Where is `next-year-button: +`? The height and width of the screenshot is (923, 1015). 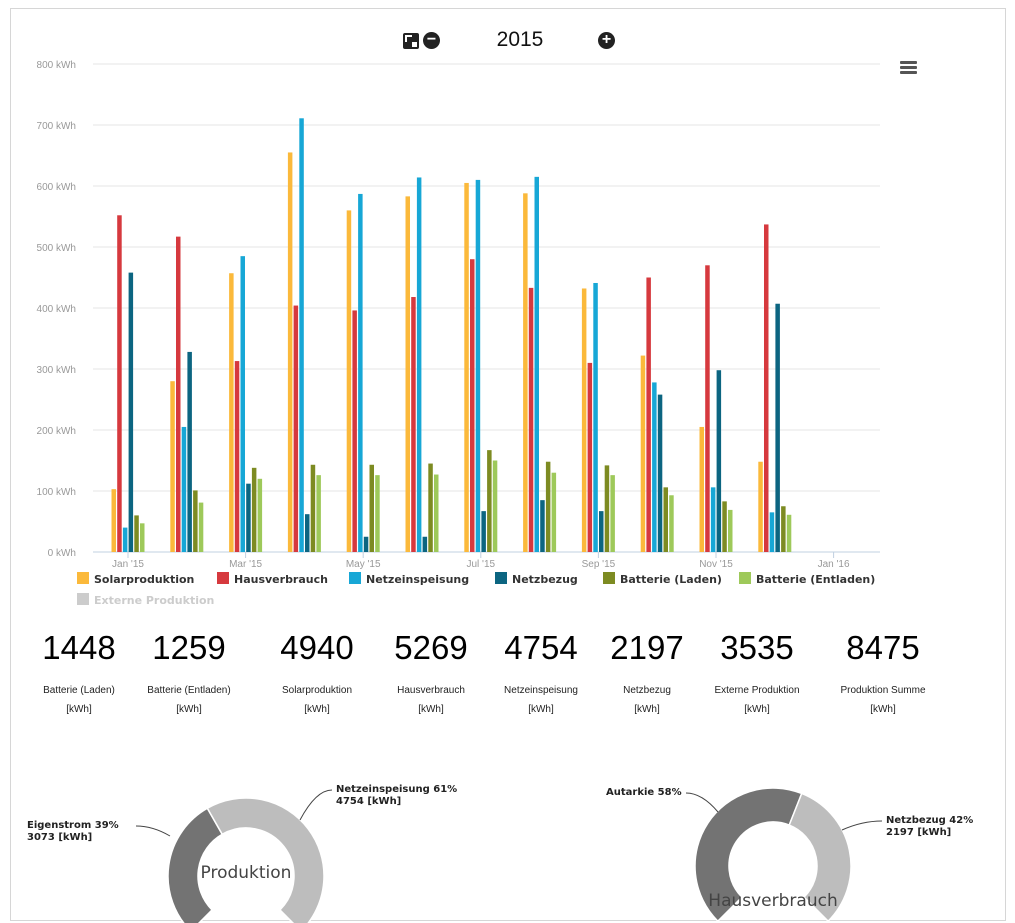
next-year-button: + is located at coordinates (606, 40).